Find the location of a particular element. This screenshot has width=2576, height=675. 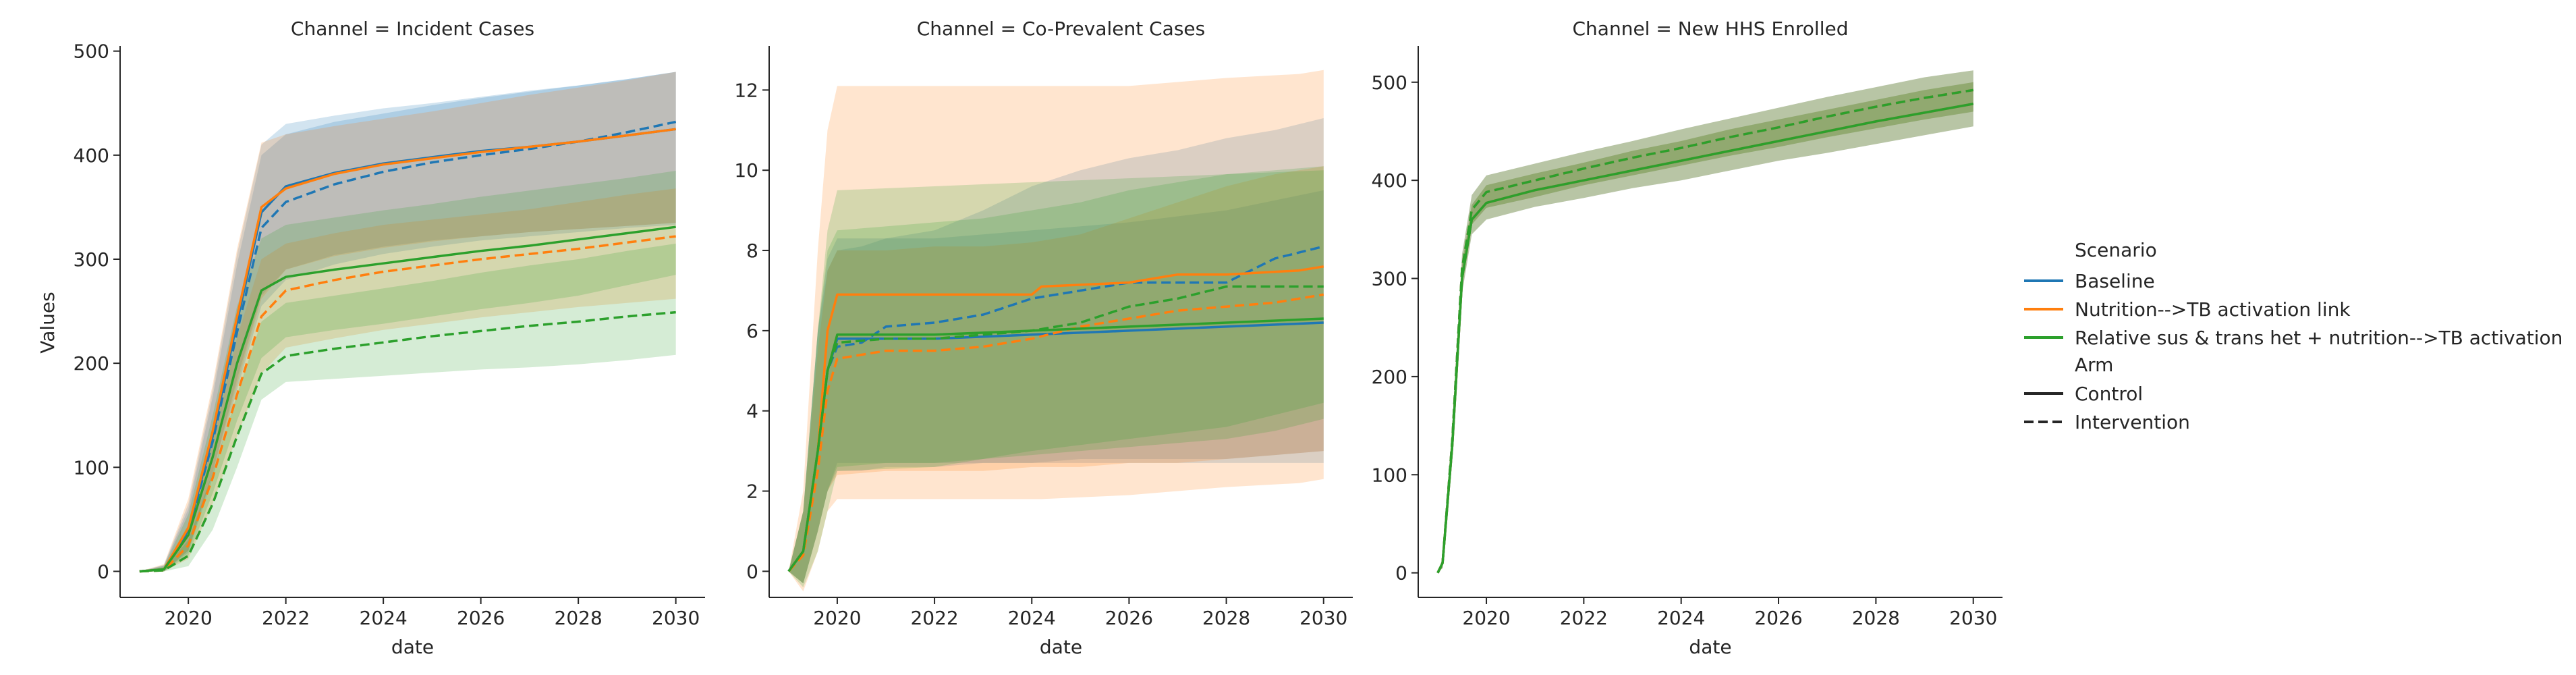

y-axis-label: Values is located at coordinates (47, 322).